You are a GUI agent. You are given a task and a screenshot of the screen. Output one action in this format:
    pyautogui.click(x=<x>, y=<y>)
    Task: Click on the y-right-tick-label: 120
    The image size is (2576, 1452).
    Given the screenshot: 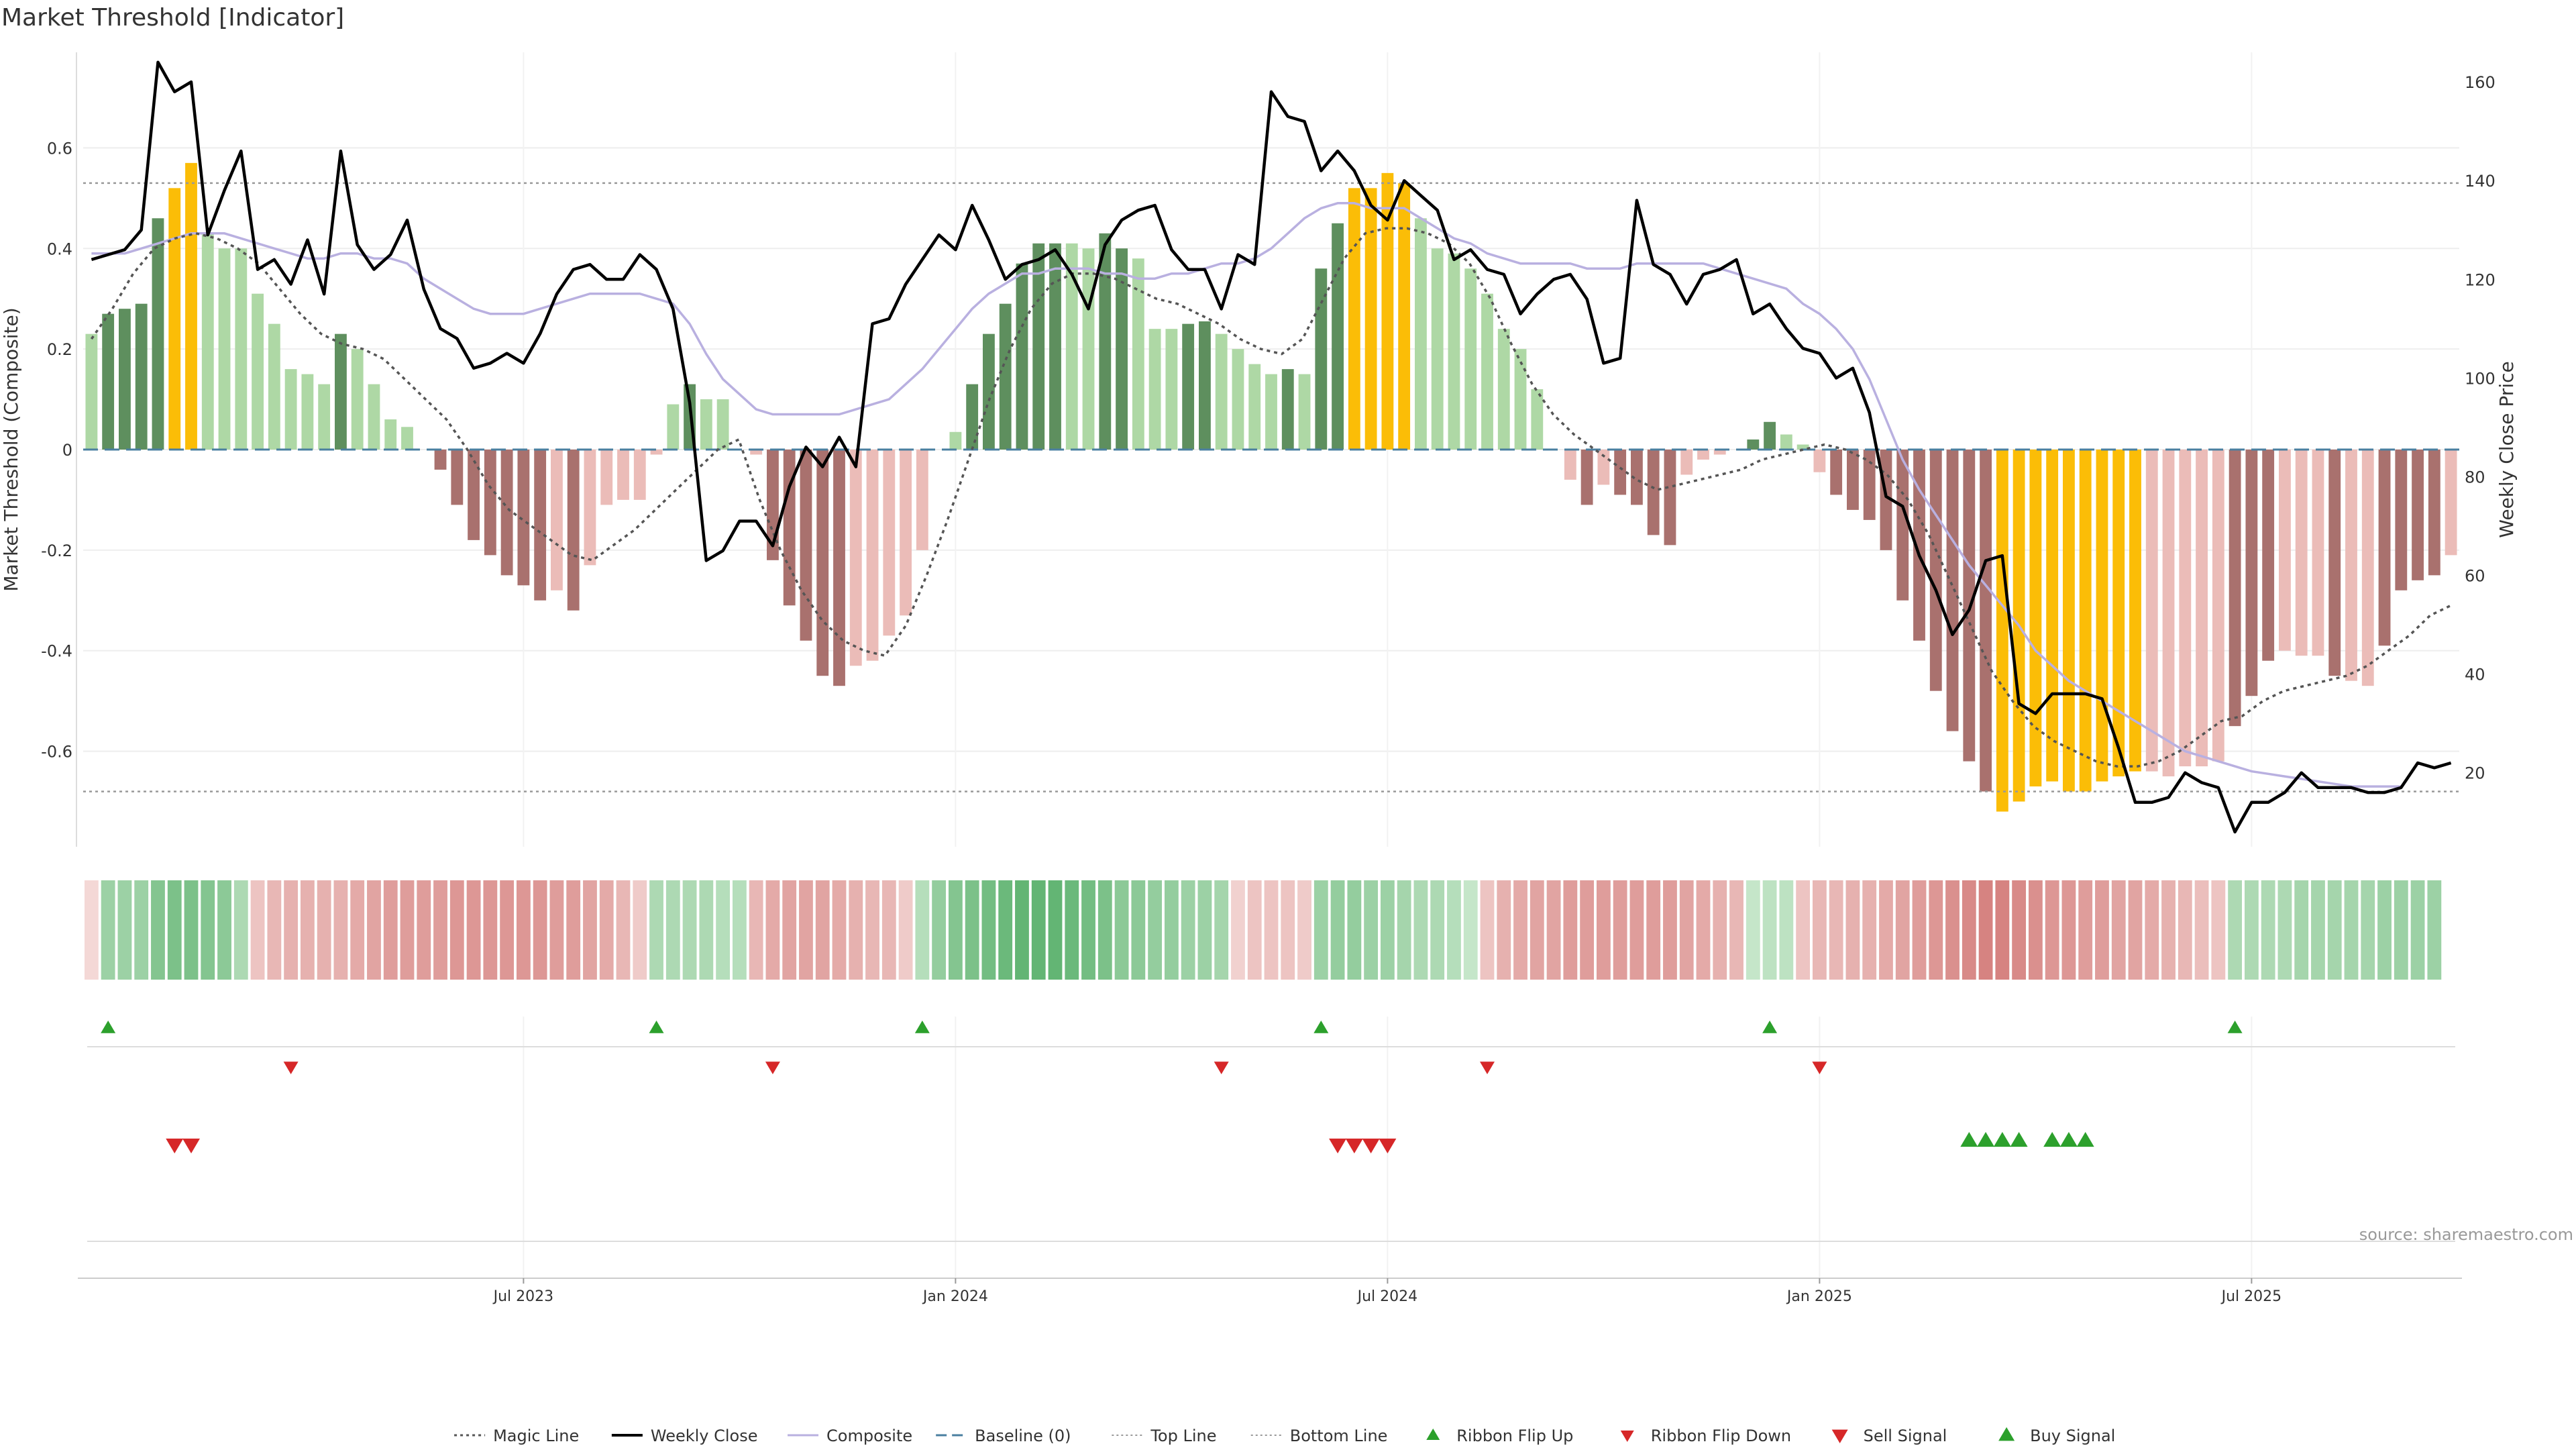 What is the action you would take?
    pyautogui.click(x=2480, y=279)
    